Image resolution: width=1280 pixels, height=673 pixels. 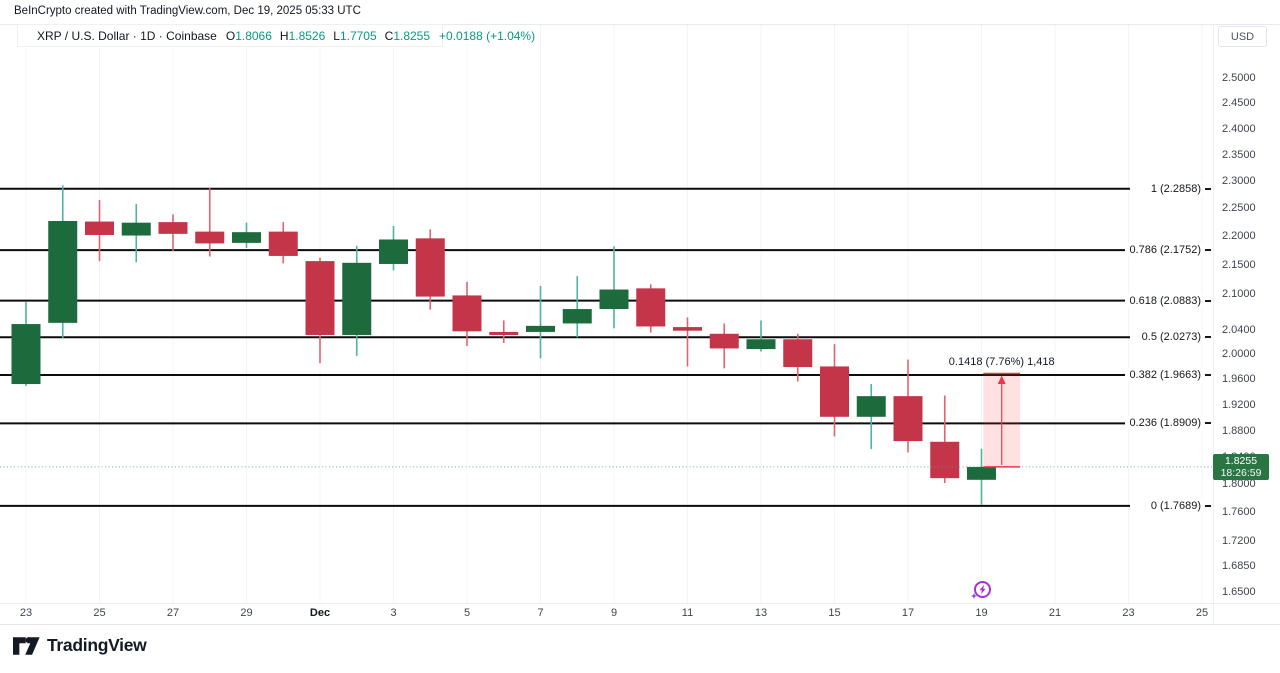 I want to click on time-tick-label: 29, so click(x=246, y=613).